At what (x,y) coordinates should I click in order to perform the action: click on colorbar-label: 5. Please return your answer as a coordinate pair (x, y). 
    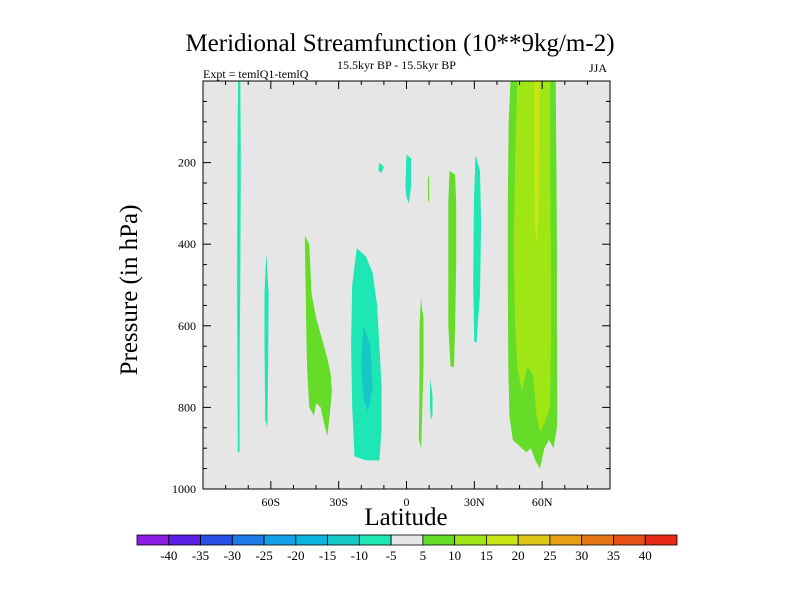
    Looking at the image, I should click on (423, 555).